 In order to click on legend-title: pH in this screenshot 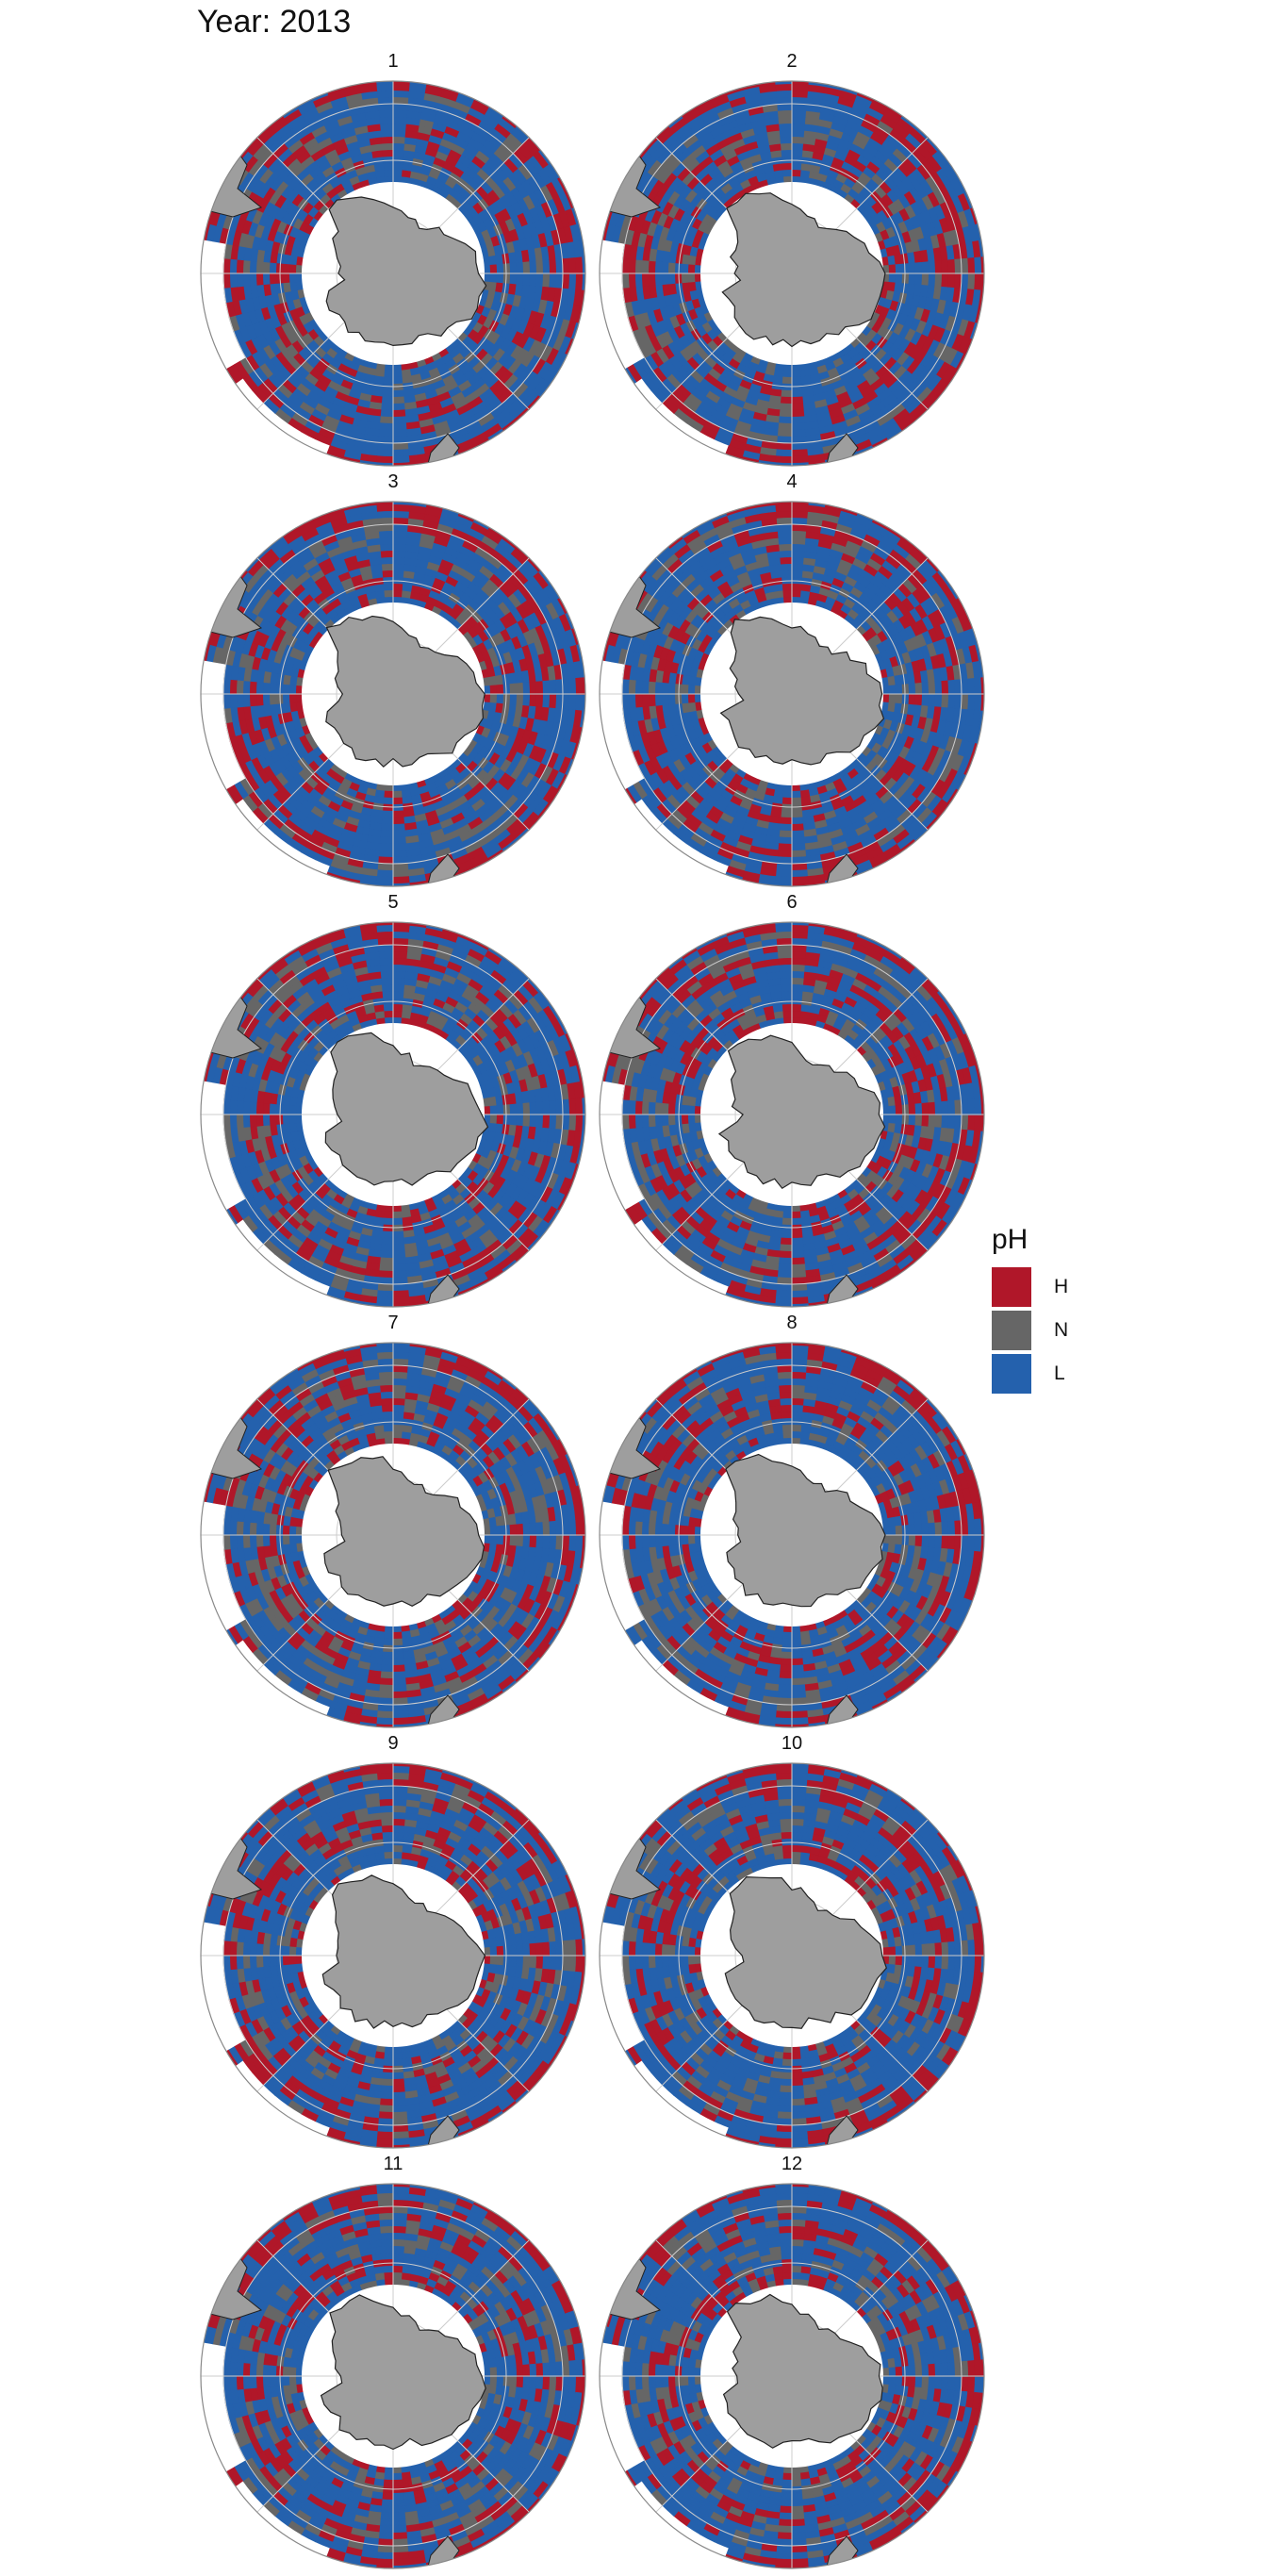, I will do `click(1010, 1239)`.